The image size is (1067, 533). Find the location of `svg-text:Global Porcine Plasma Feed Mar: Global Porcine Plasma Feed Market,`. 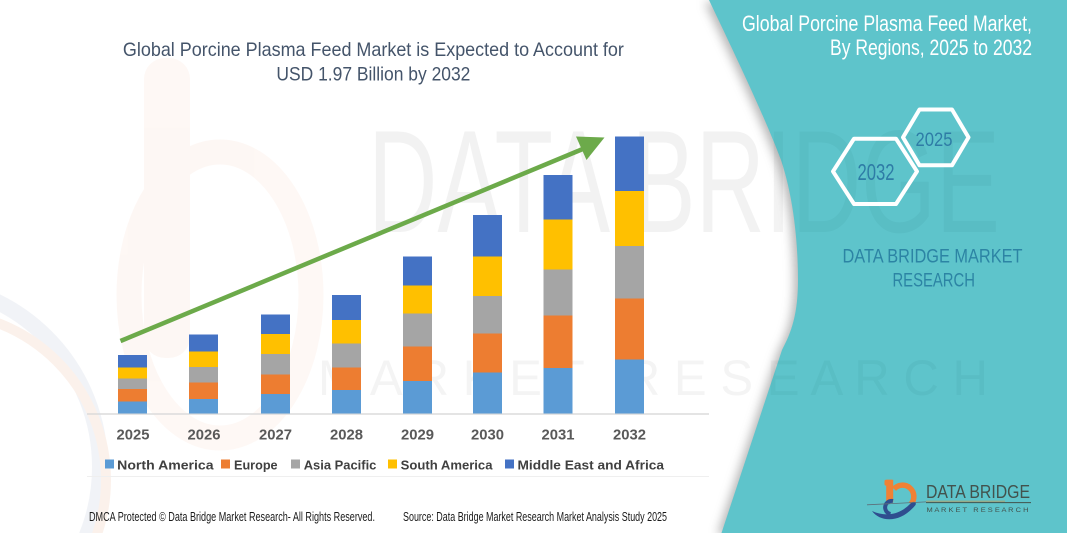

svg-text:Global Porcine Plasma Feed Mar: Global Porcine Plasma Feed Market, is located at coordinates (887, 23).